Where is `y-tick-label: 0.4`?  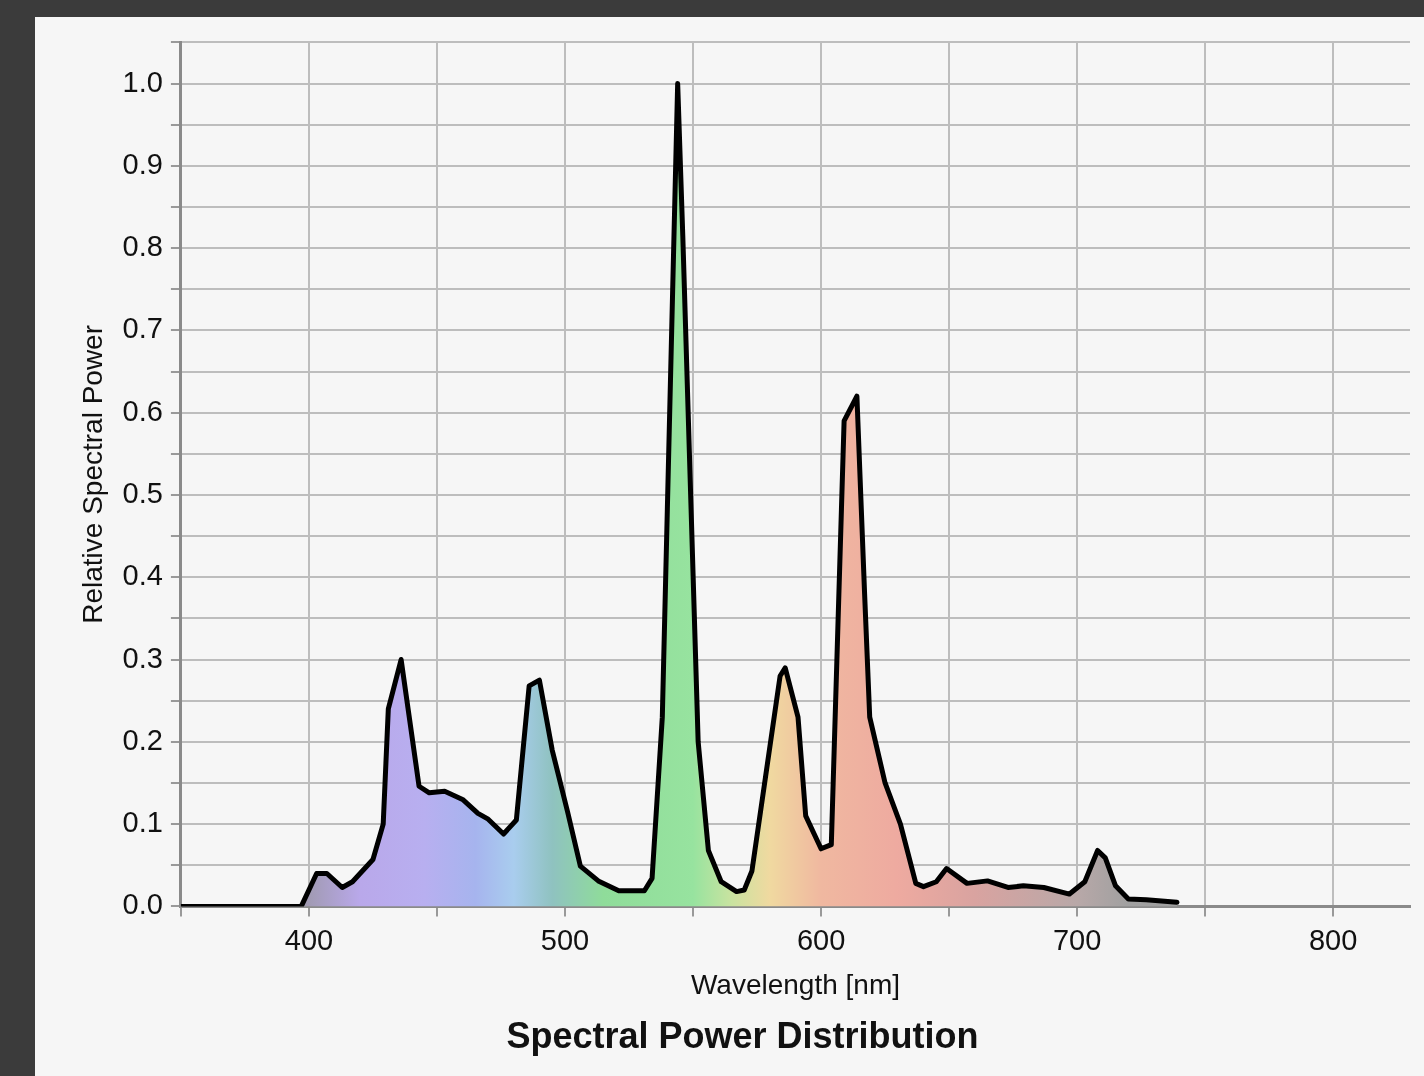
y-tick-label: 0.4 is located at coordinates (142, 575).